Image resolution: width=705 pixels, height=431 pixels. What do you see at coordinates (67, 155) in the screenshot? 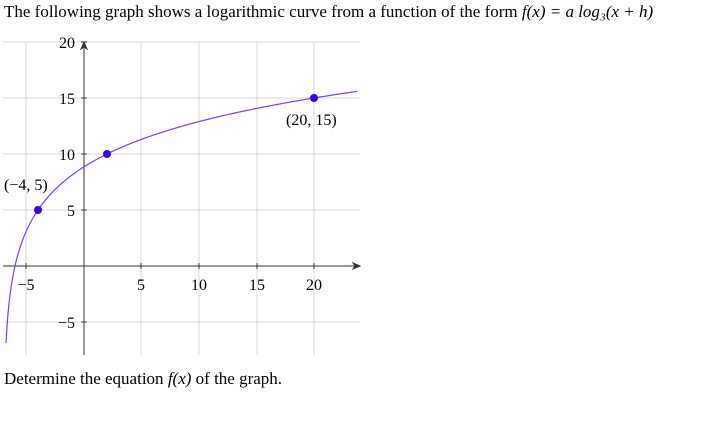
I see `y-tick-10: 10` at bounding box center [67, 155].